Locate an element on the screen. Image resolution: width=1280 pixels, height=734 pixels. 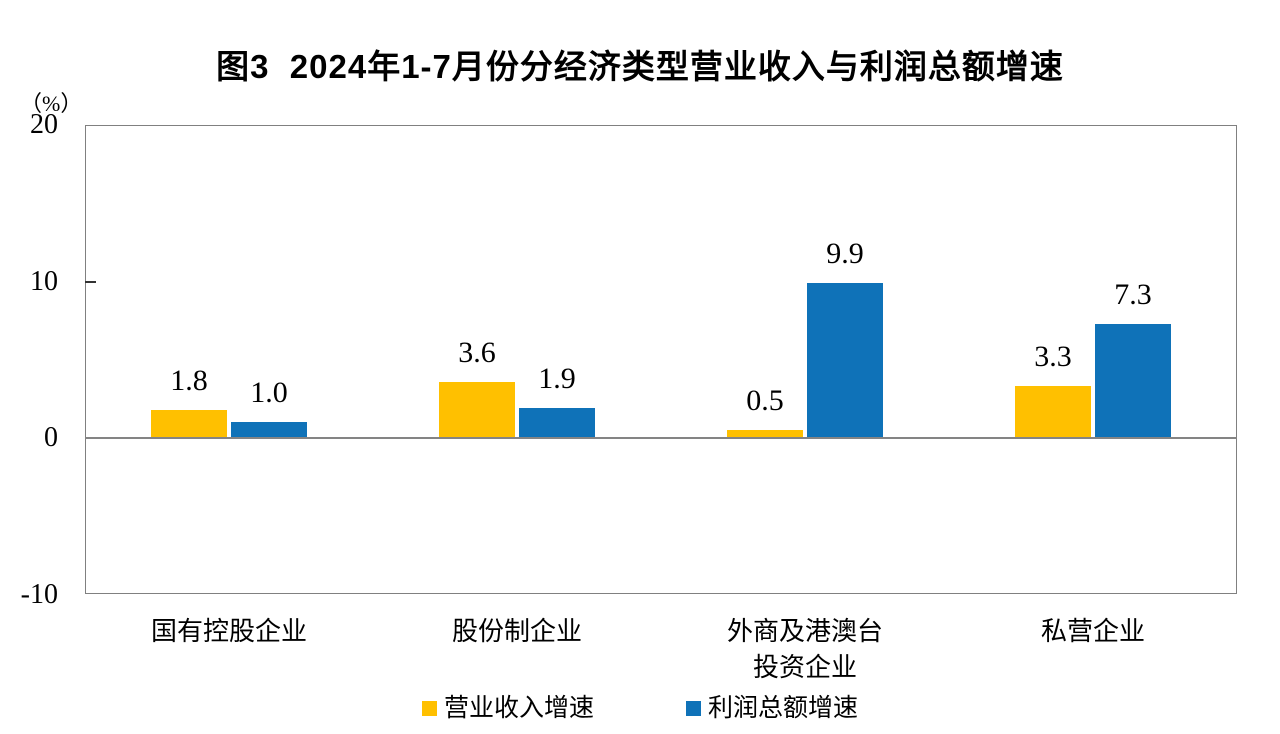
legend-item-revenue-growth: 营业收入增速 is located at coordinates (507, 708).